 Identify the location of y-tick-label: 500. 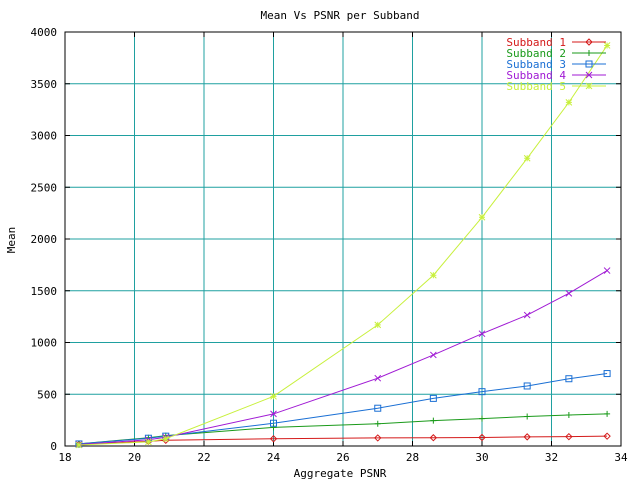
(47, 394).